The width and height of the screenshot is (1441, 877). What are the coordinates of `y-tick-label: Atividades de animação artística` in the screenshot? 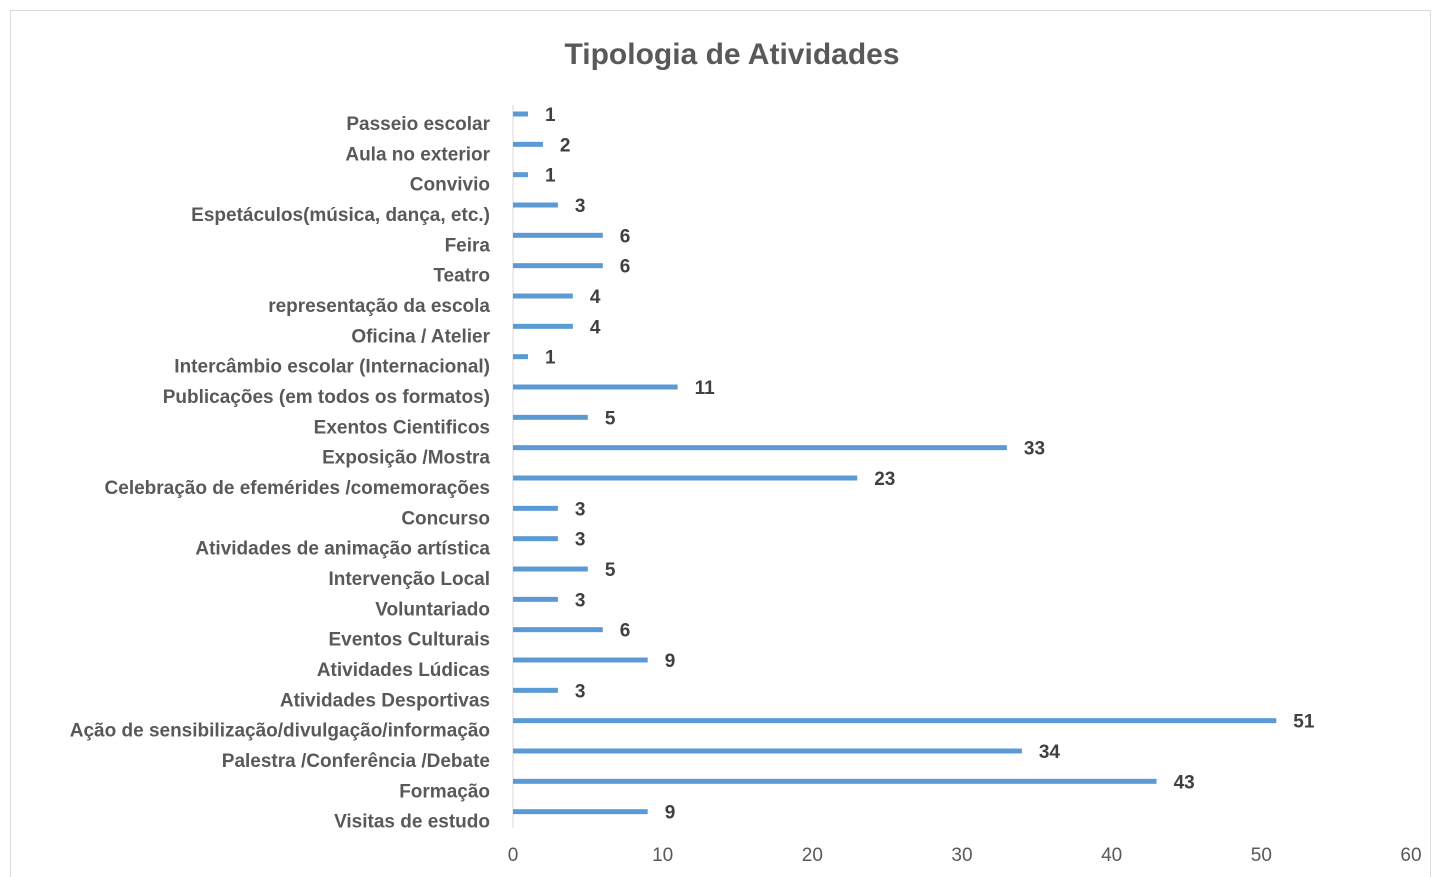 It's located at (342, 549).